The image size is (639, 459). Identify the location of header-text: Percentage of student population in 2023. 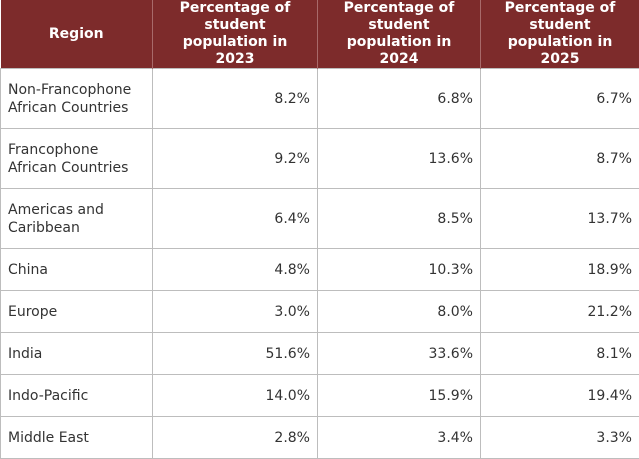
(235, 34).